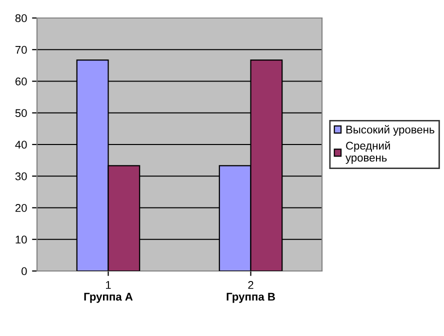  Describe the element at coordinates (108, 292) in the screenshot. I see `category-label: 1 Группа А` at that location.